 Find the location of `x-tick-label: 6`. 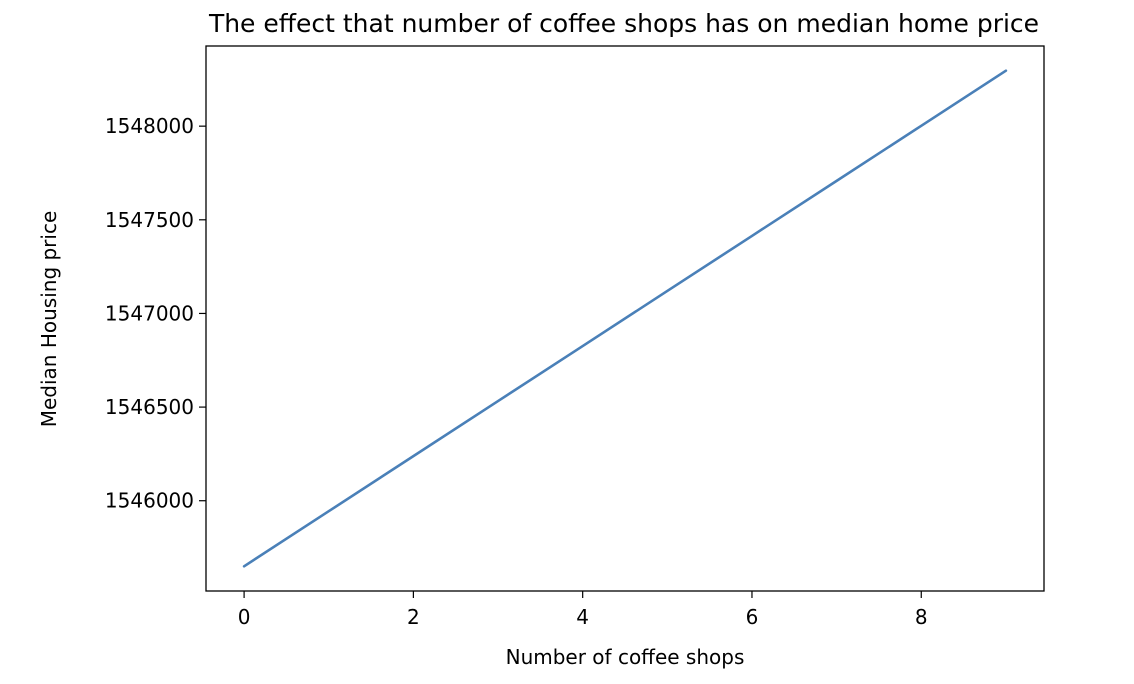

x-tick-label: 6 is located at coordinates (752, 617).